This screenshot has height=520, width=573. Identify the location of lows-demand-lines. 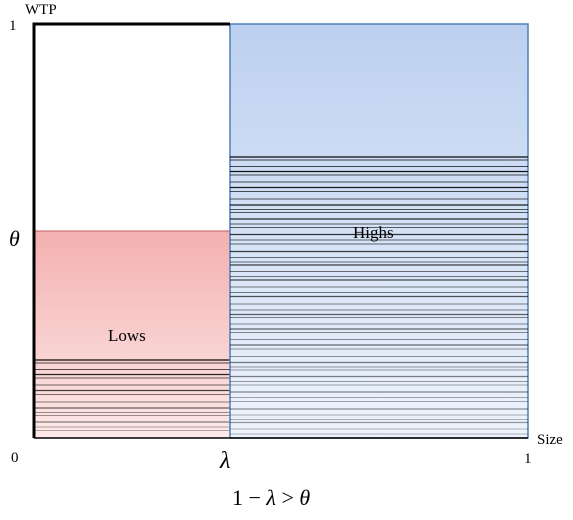
(132, 395).